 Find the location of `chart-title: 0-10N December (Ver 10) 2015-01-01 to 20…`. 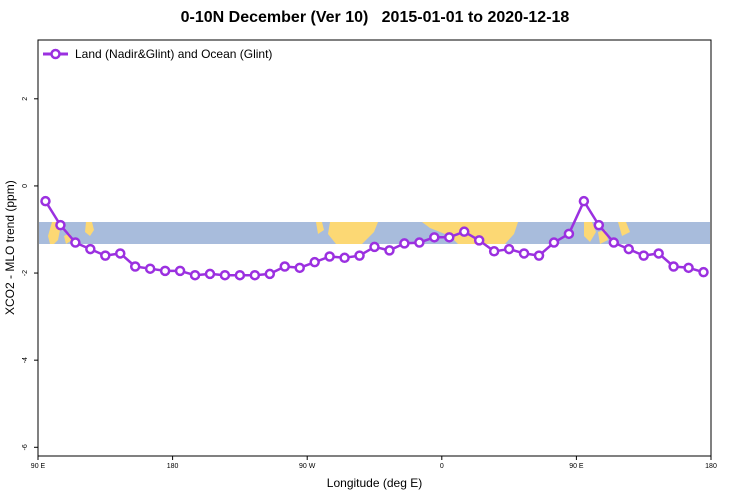

chart-title: 0-10N December (Ver 10) 2015-01-01 to 20… is located at coordinates (375, 17).